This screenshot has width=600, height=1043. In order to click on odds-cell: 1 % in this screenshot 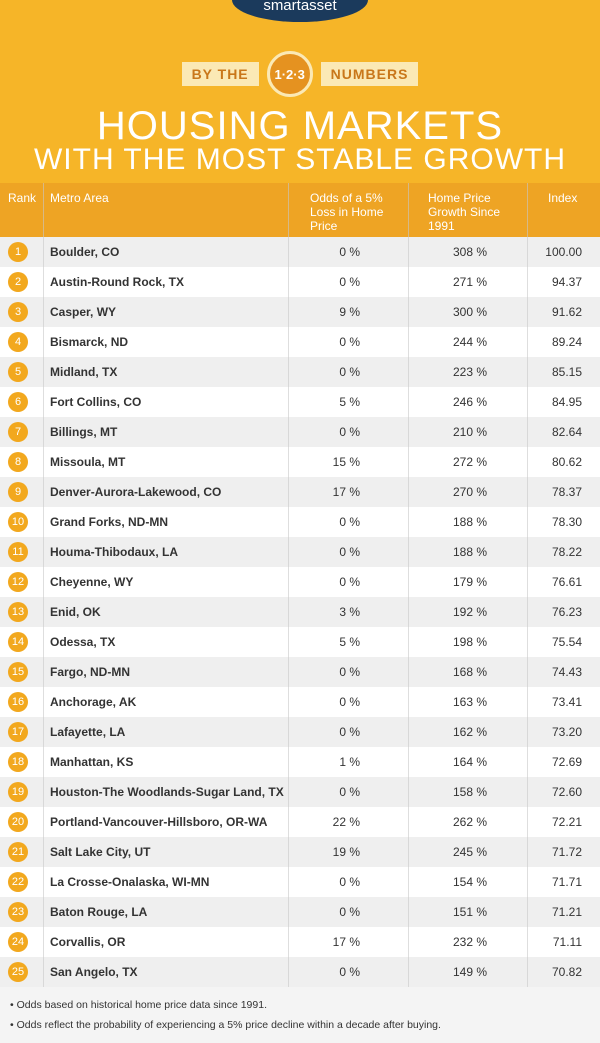, I will do `click(349, 762)`.